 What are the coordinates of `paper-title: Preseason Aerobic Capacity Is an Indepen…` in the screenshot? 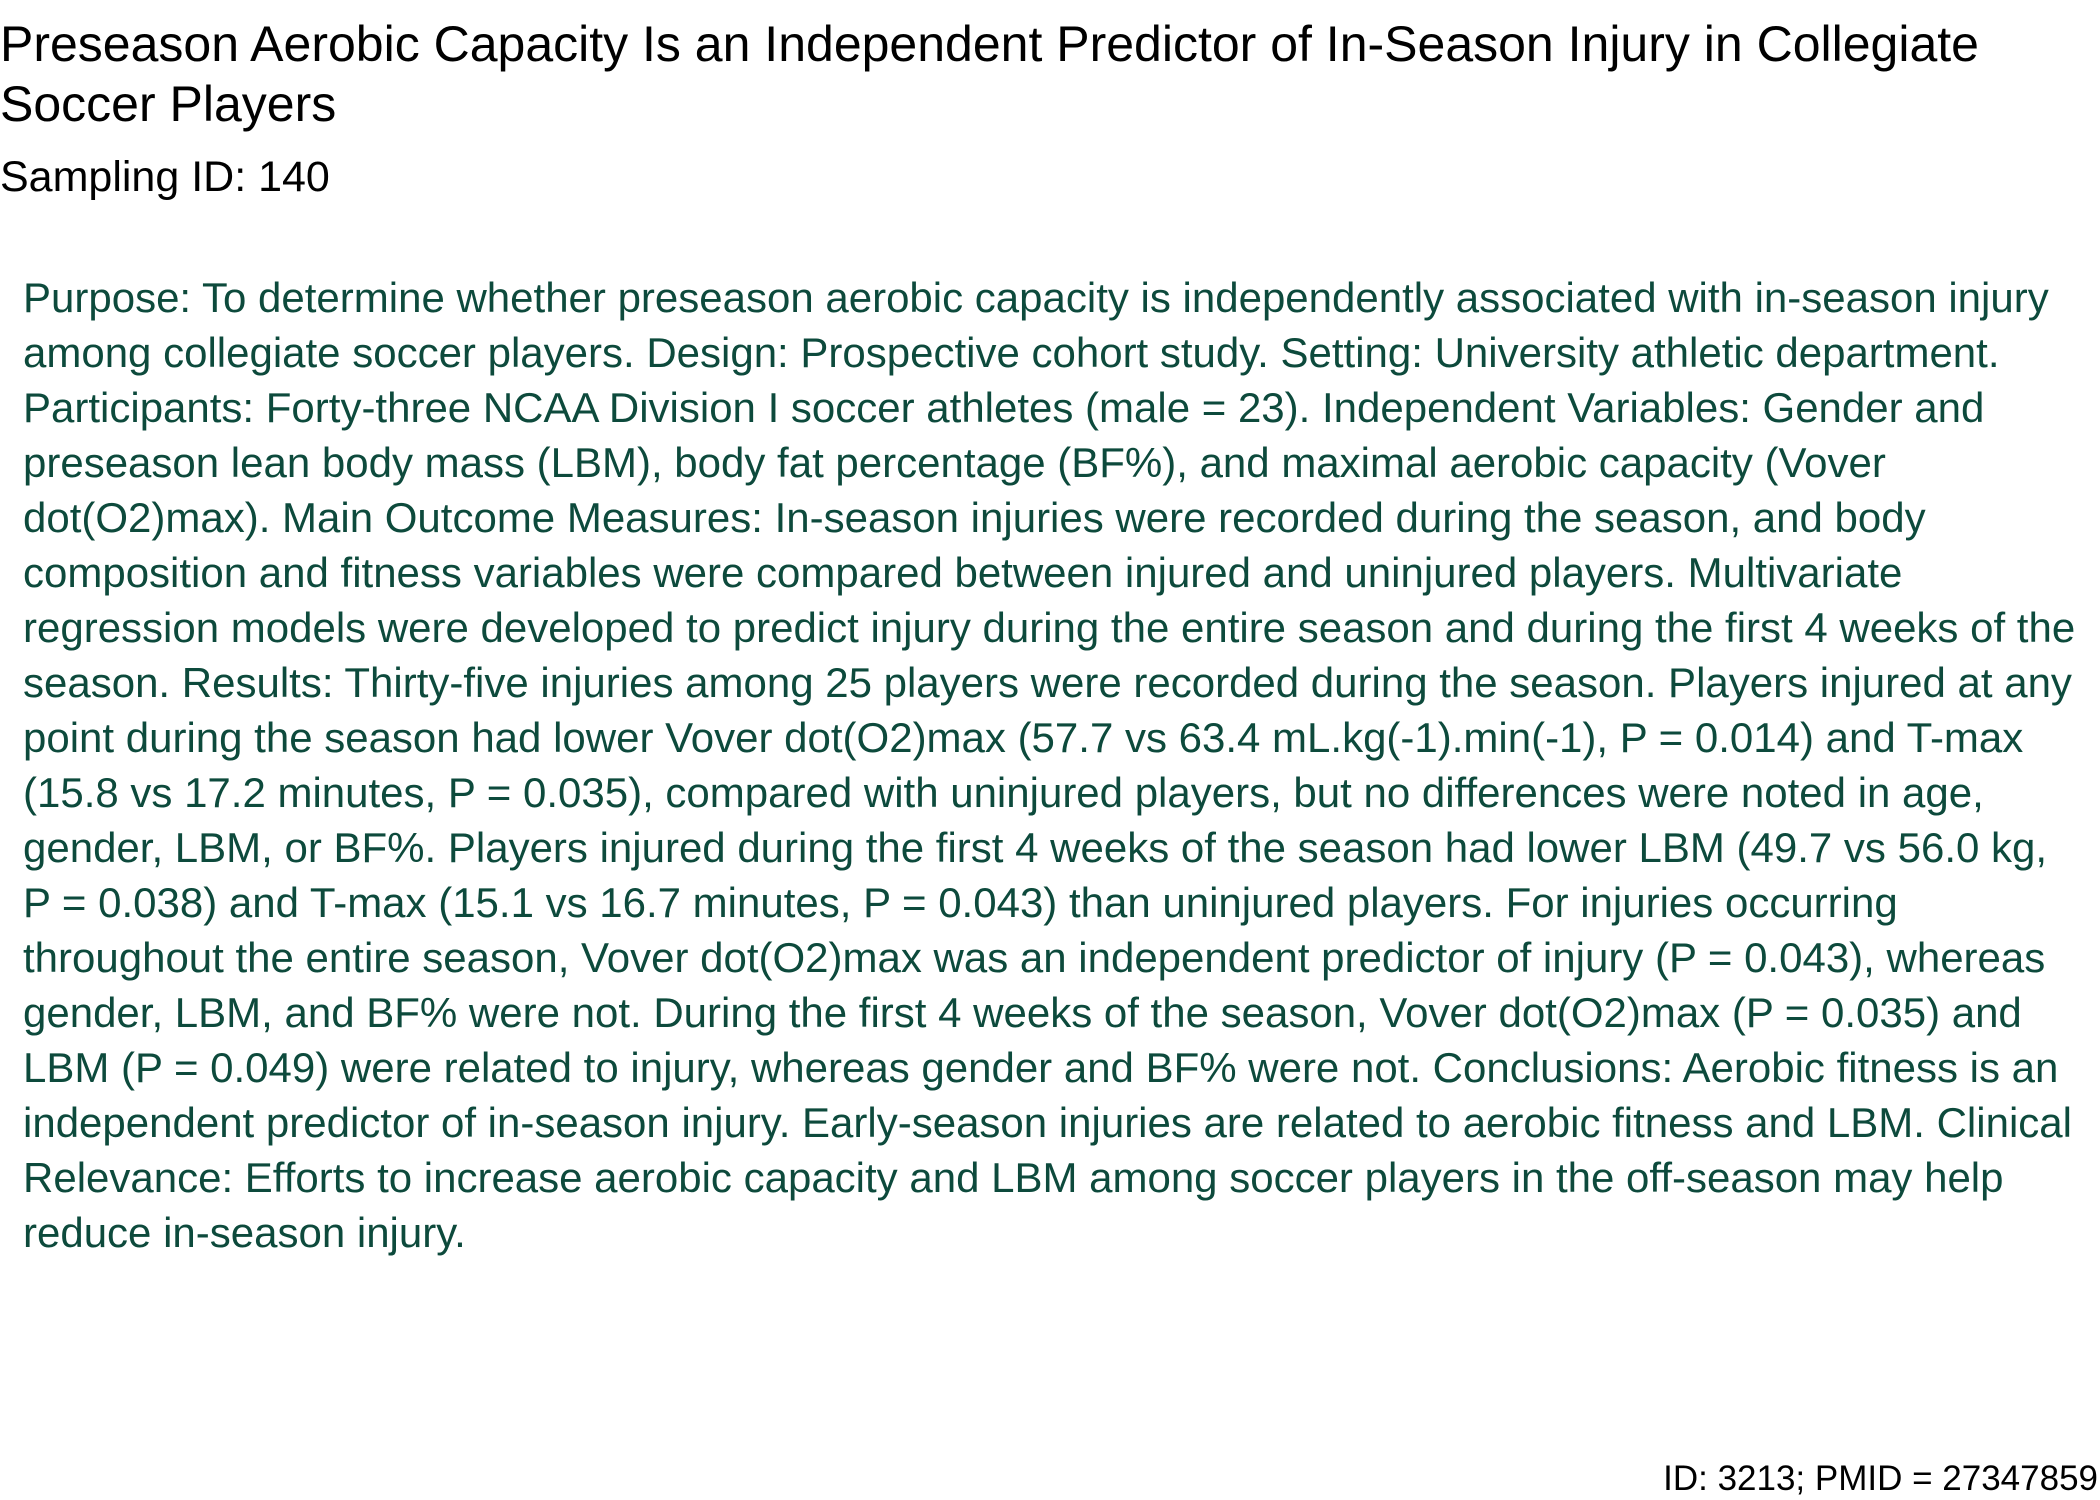 It's located at (989, 74).